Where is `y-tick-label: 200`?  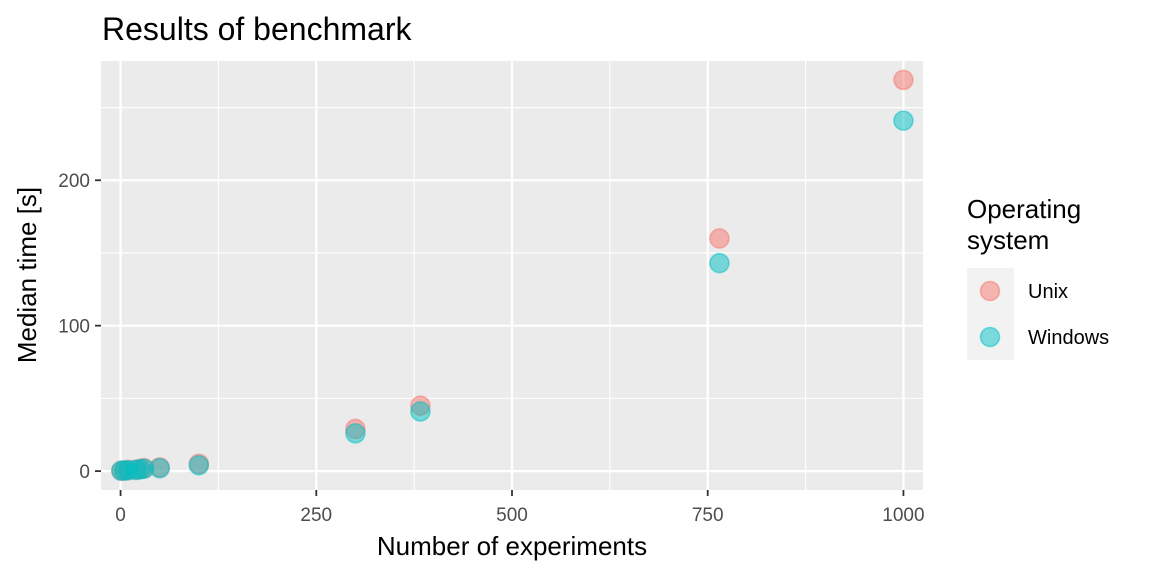
y-tick-label: 200 is located at coordinates (74, 181).